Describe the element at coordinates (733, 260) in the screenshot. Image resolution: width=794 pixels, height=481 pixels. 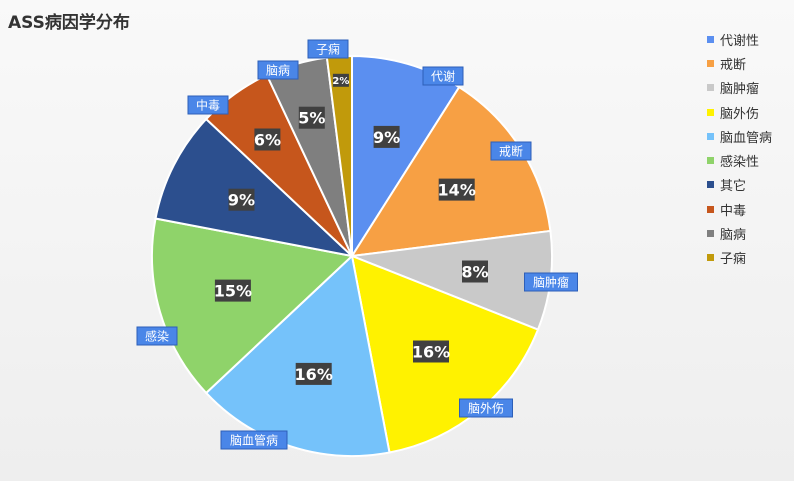
I see `legend-label-9: 子痫` at that location.